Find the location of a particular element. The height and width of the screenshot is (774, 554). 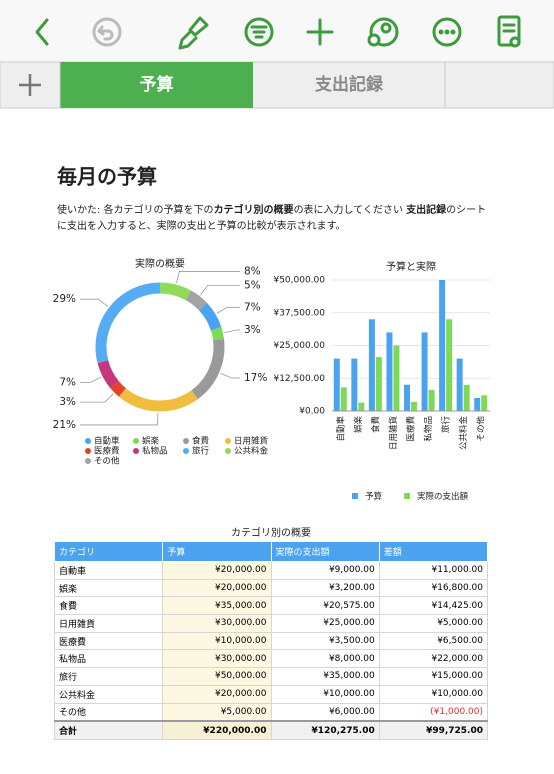

tab: 支出記録 is located at coordinates (349, 85).